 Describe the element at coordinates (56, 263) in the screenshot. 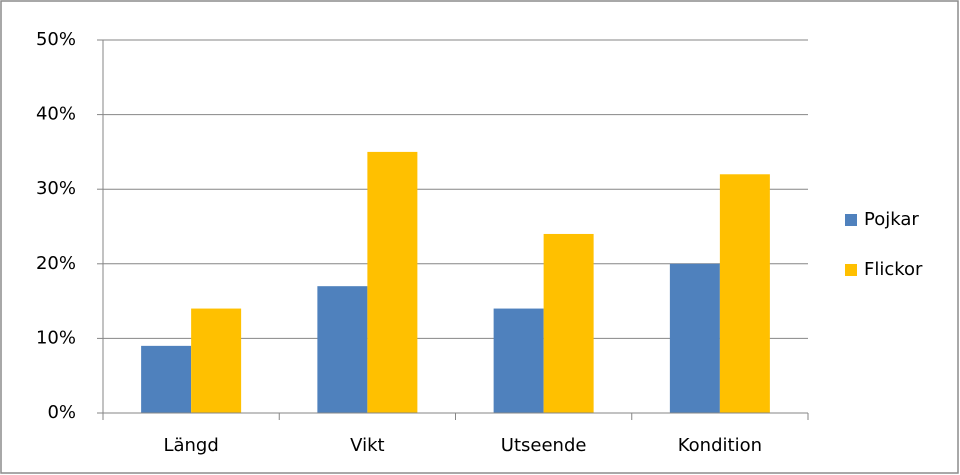

I see `y-tick-label: 20%` at that location.